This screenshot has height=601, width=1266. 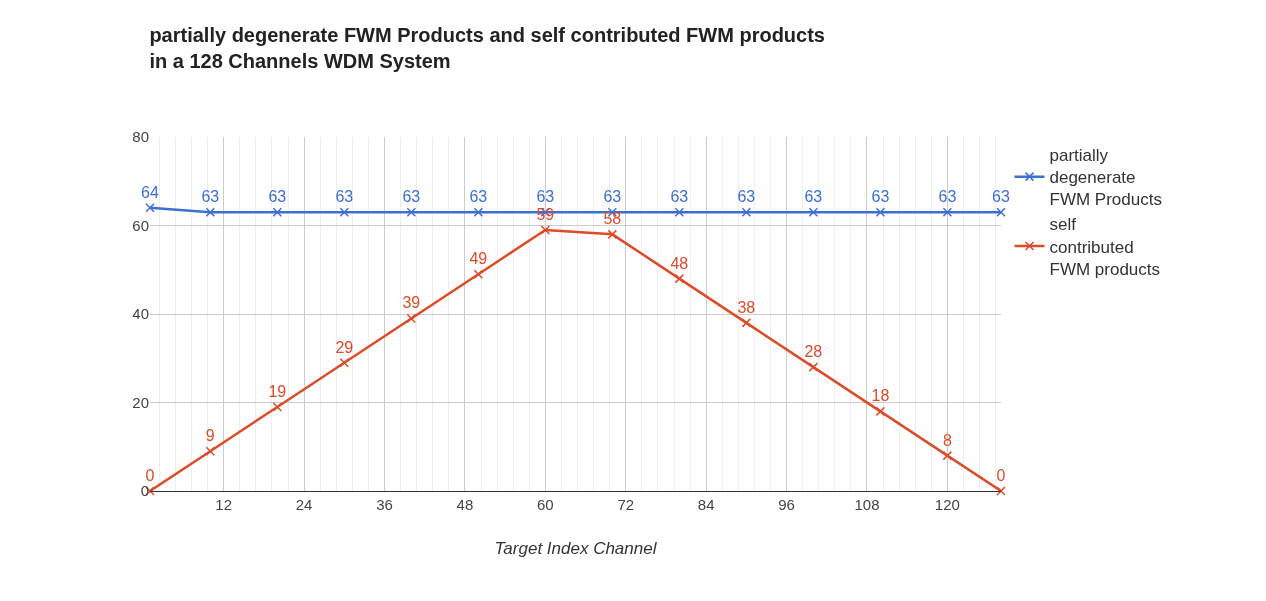 I want to click on data-label: 9, so click(x=210, y=436).